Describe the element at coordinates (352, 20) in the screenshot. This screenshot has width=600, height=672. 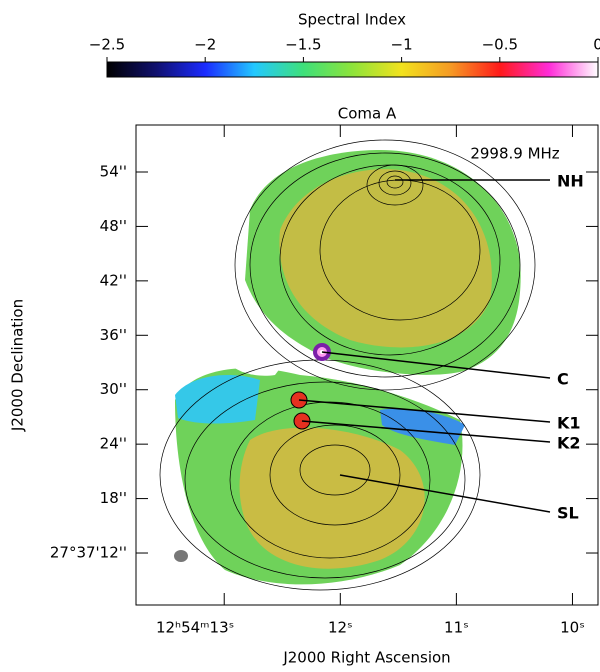
I see `colorbar-label: Spectral Index` at that location.